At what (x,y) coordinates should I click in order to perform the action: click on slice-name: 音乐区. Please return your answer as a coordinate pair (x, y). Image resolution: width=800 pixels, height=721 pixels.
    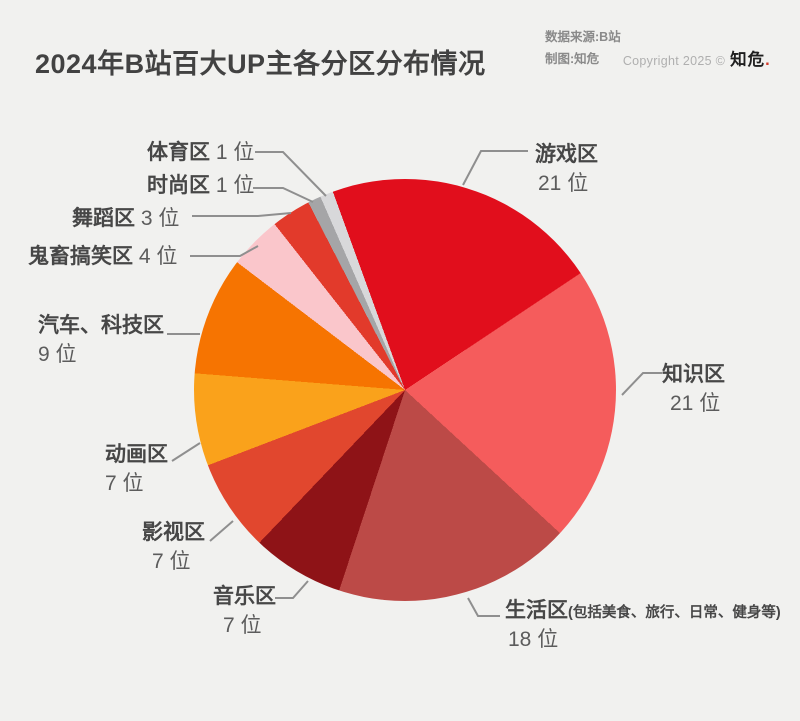
    Looking at the image, I should click on (244, 596).